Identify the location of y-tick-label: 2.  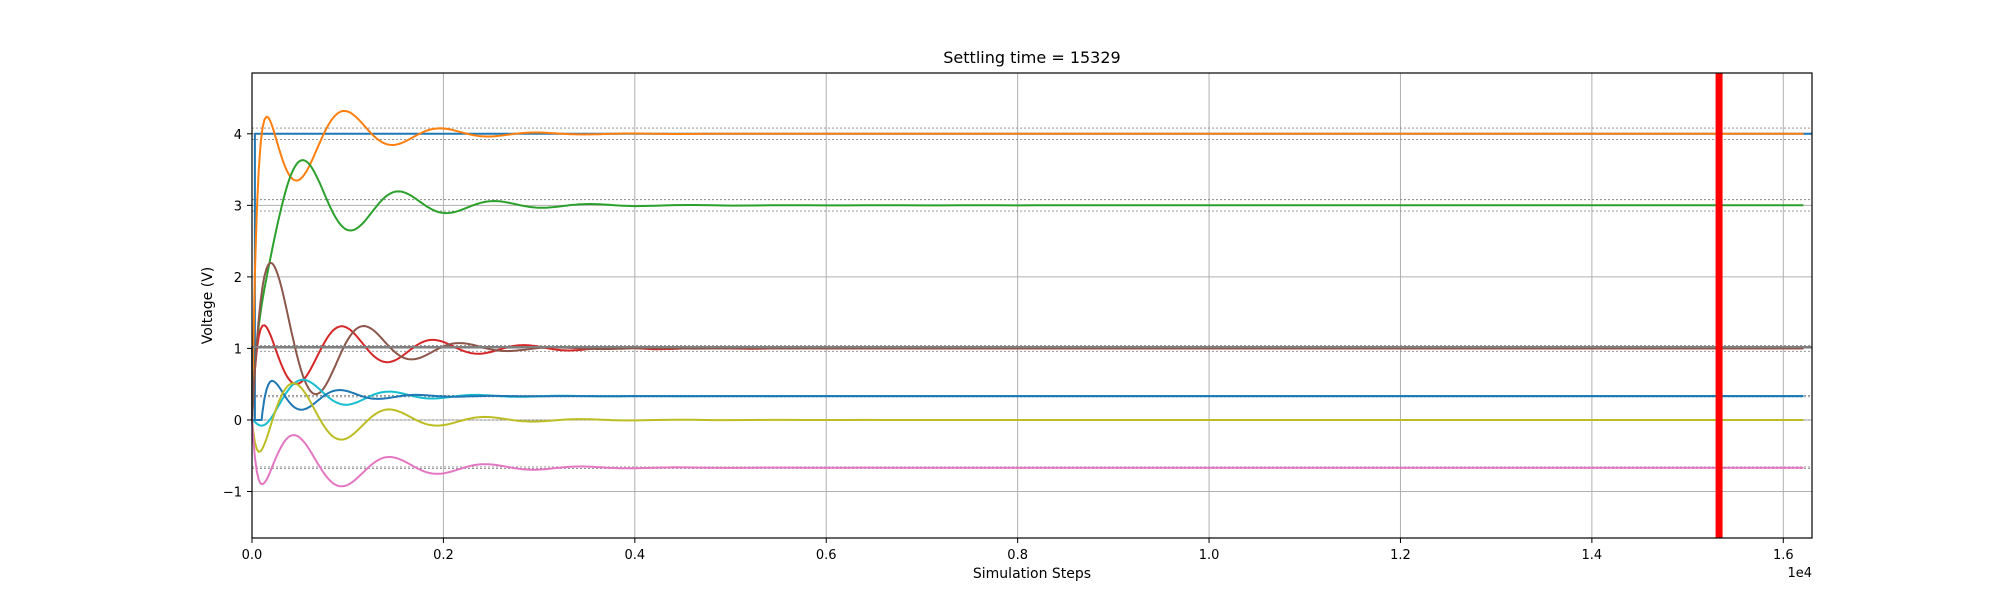
(238, 278).